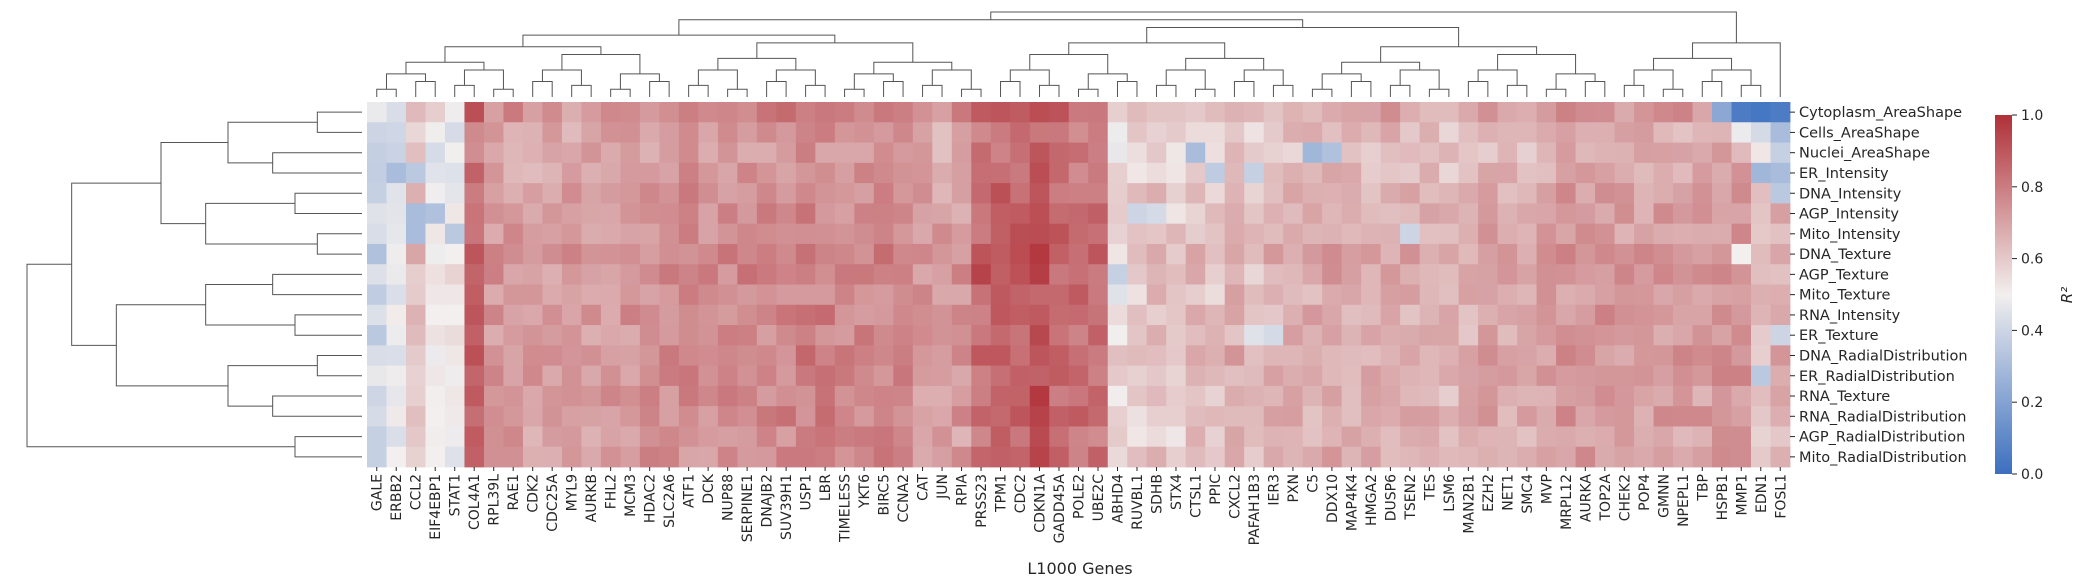  What do you see at coordinates (1333, 498) in the screenshot?
I see `column-label: DDX10` at bounding box center [1333, 498].